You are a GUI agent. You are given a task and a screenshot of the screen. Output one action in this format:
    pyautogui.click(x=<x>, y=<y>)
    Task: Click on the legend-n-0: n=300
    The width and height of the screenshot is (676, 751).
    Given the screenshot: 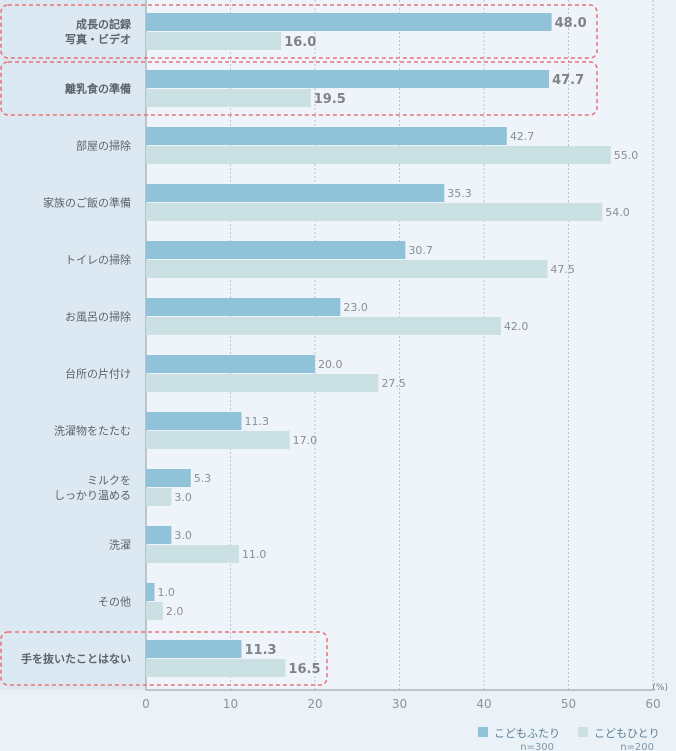 What is the action you would take?
    pyautogui.click(x=537, y=746)
    